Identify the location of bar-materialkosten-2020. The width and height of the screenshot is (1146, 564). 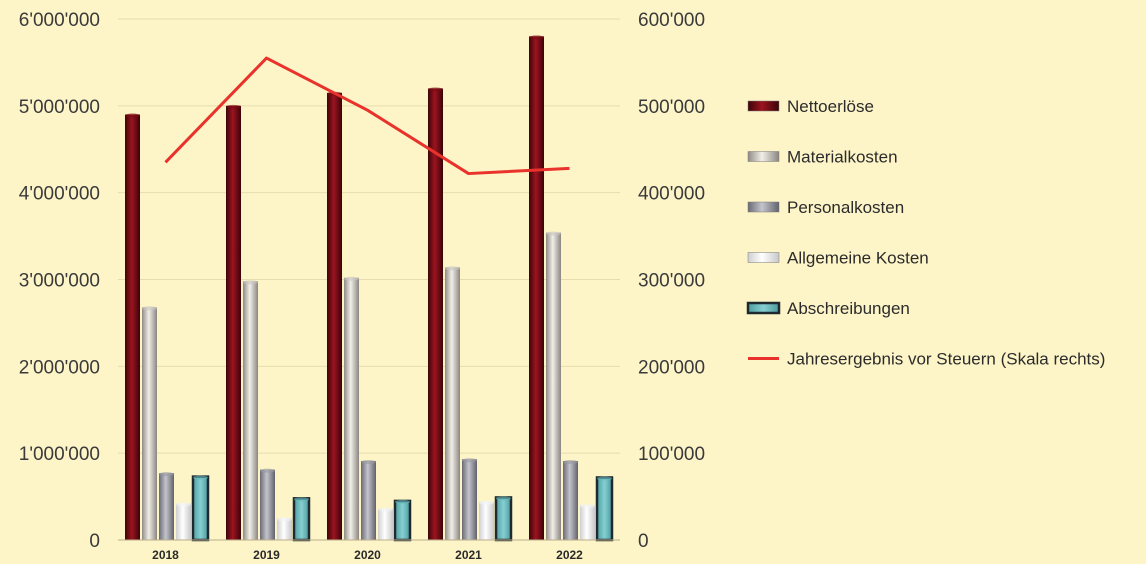
(351, 408).